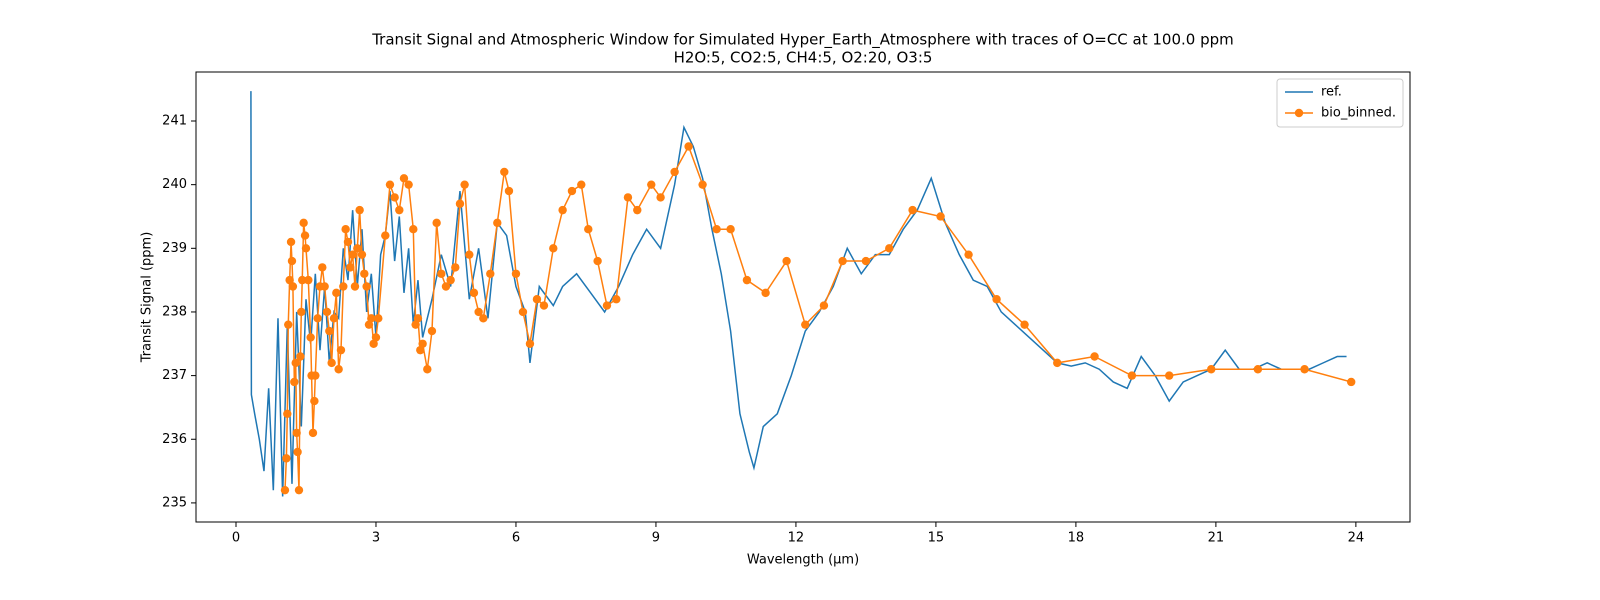 The image size is (1600, 600). I want to click on legend-box, so click(1340, 103).